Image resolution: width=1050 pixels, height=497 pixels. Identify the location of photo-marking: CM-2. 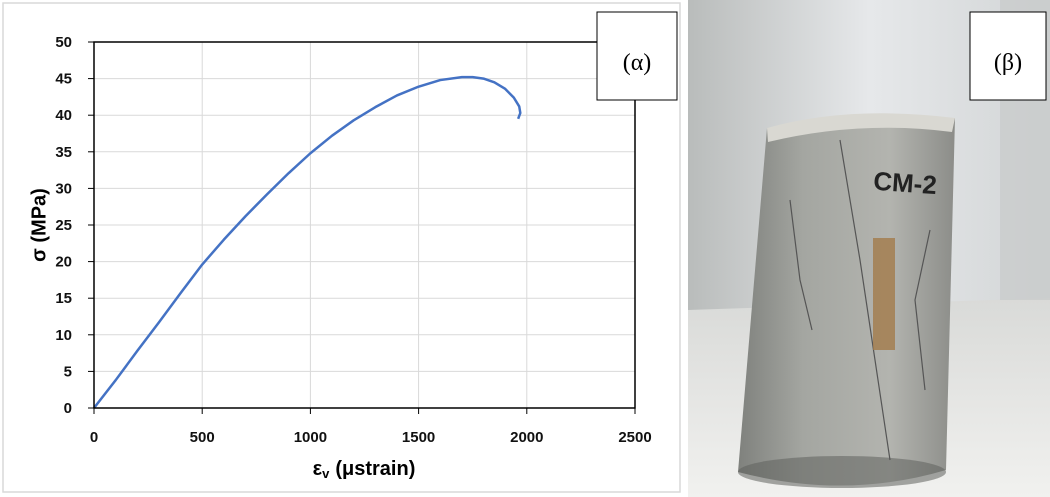
(905, 183).